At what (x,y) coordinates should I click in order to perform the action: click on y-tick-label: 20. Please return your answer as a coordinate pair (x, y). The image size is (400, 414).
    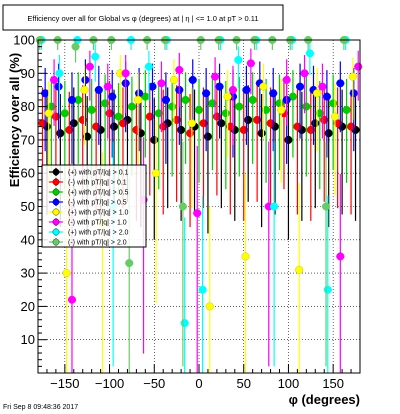
    Looking at the image, I should click on (28, 306).